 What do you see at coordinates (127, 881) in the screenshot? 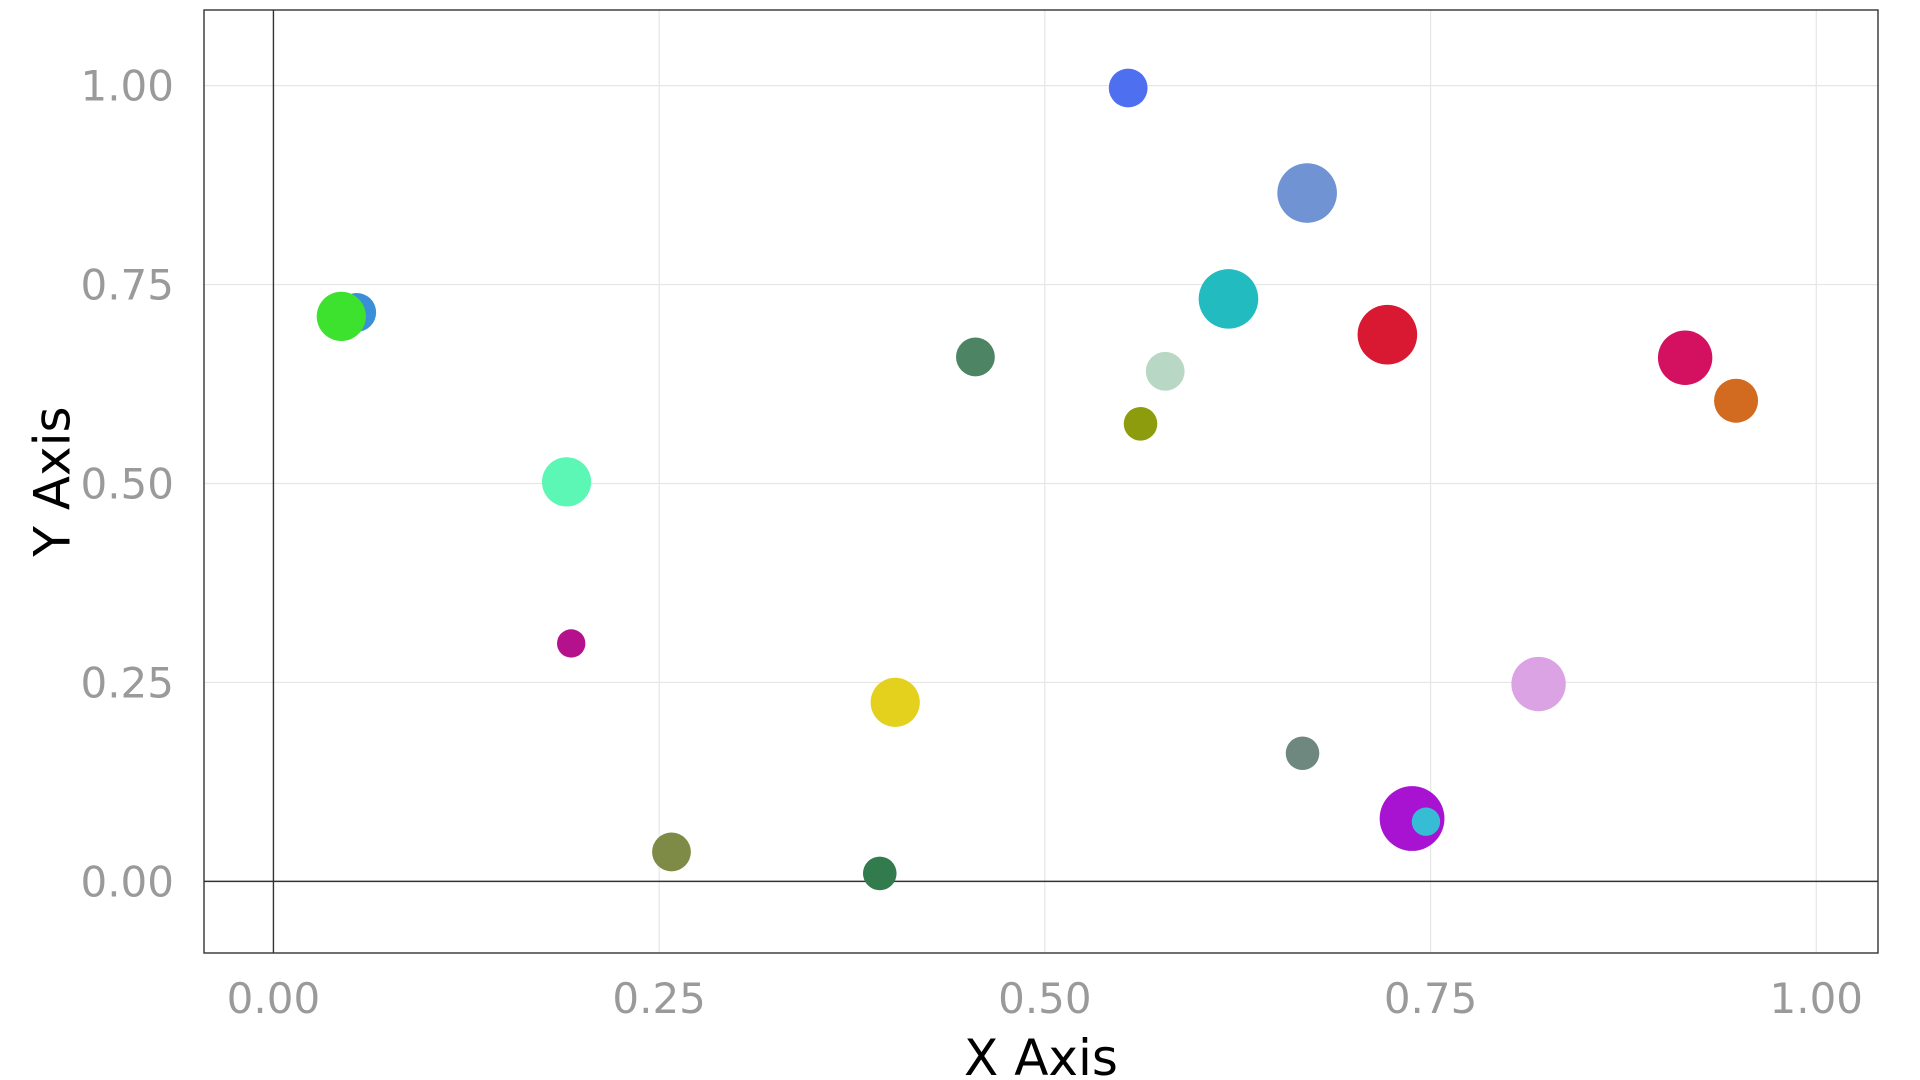
I see `y-tick-label: 0.00` at bounding box center [127, 881].